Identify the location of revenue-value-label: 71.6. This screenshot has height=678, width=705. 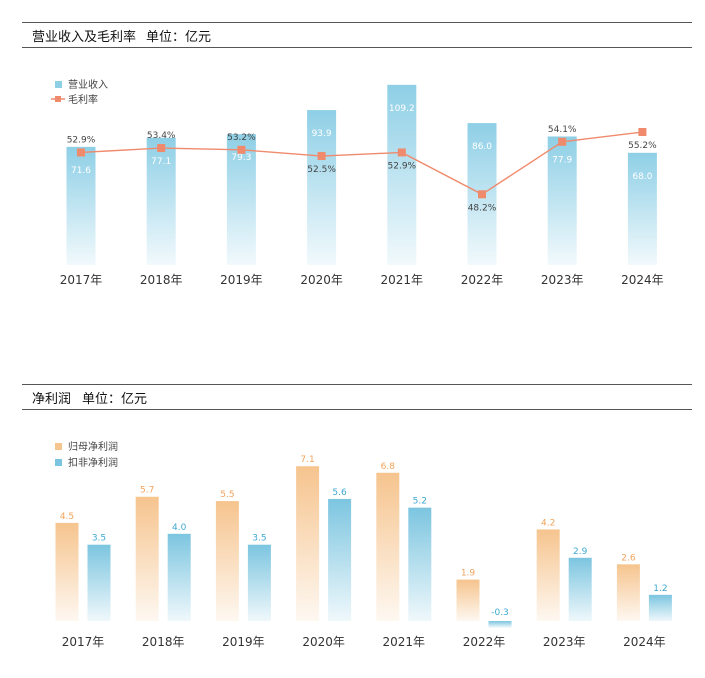
(81, 171).